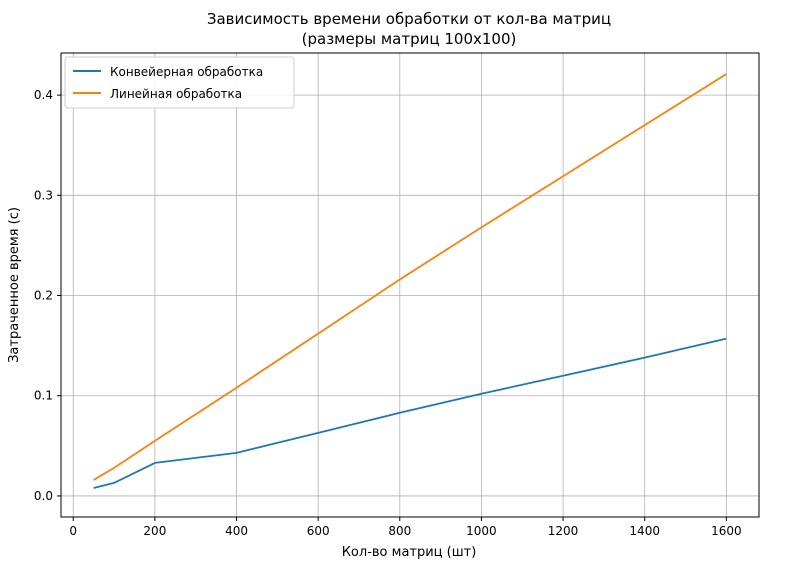 The height and width of the screenshot is (565, 786). Describe the element at coordinates (43, 496) in the screenshot. I see `y-tick-label: 0.0` at that location.